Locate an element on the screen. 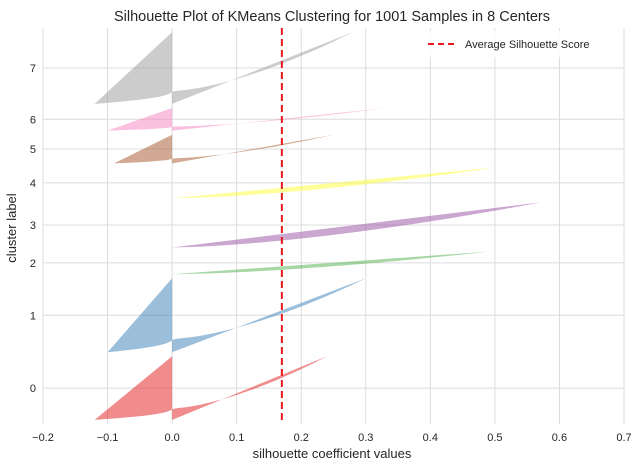 Image resolution: width=640 pixels, height=466 pixels. legend-box is located at coordinates (518, 44).